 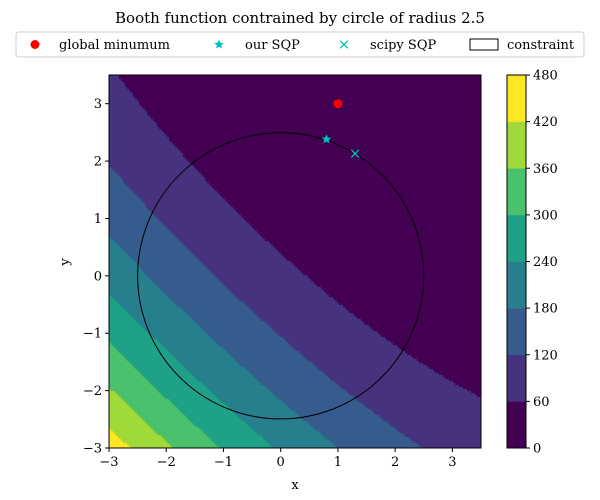 What do you see at coordinates (541, 45) in the screenshot?
I see `legend-label-constraint: constraint` at bounding box center [541, 45].